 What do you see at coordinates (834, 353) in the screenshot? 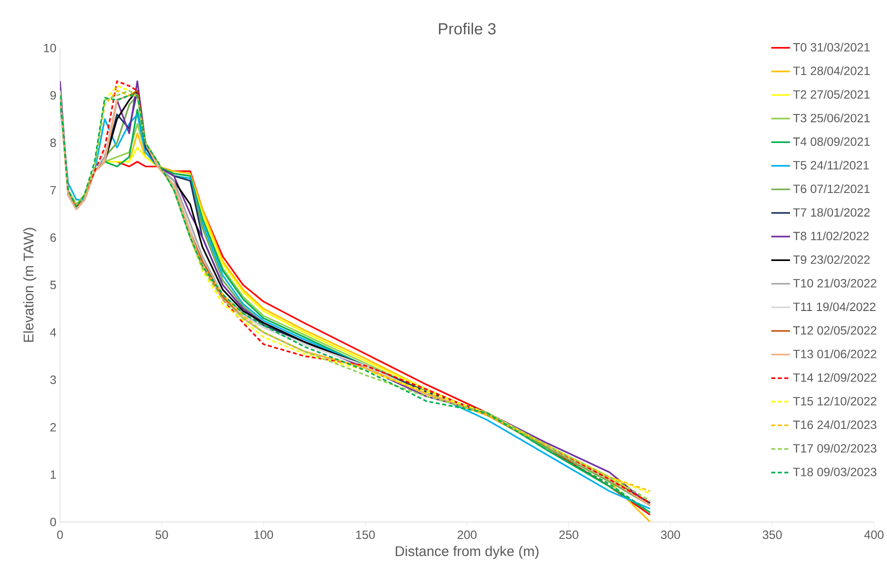
I see `legend-label: T13 01/06/2022` at bounding box center [834, 353].